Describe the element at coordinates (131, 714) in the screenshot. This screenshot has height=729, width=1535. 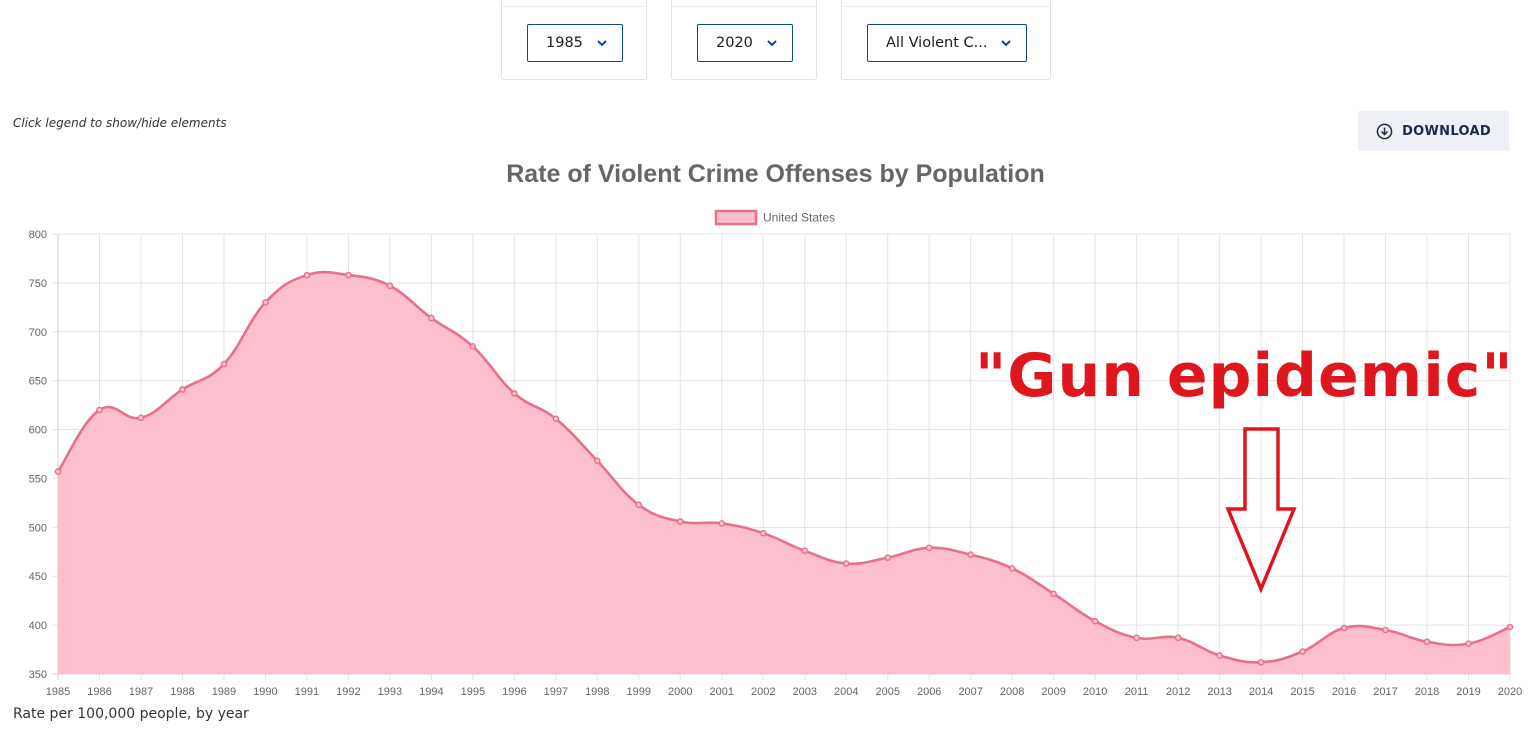
I see `y-axis-label: Rate per 100,000 people, by year` at that location.